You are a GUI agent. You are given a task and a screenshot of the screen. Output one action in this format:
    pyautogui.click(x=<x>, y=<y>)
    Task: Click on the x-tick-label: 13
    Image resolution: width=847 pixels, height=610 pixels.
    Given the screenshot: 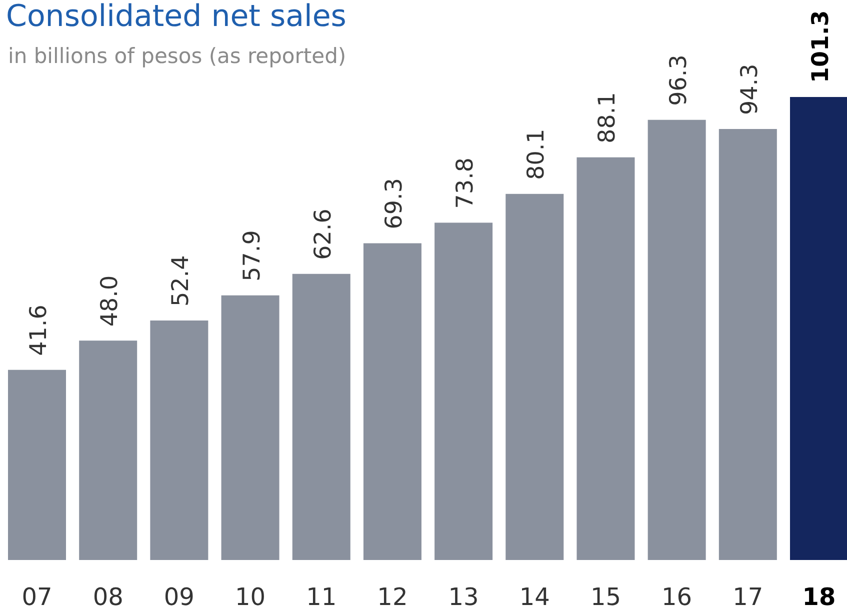 What is the action you would take?
    pyautogui.click(x=463, y=596)
    